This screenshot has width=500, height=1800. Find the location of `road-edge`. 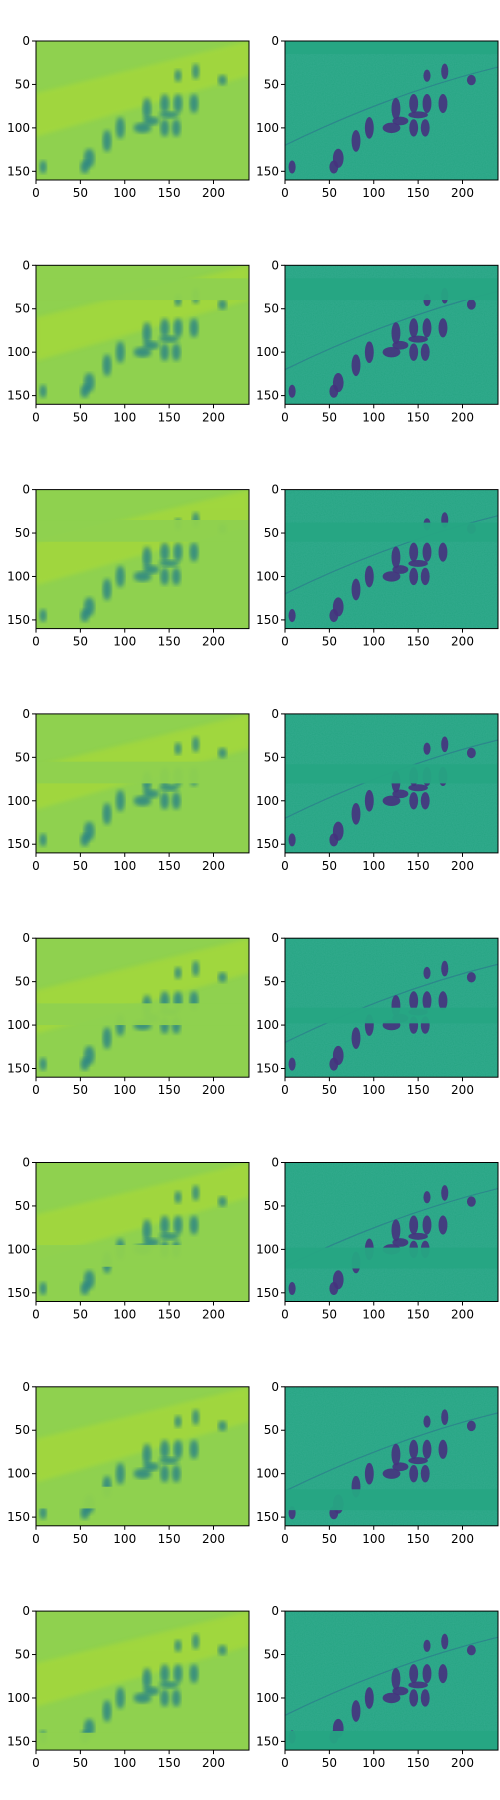

road-edge is located at coordinates (391, 106).